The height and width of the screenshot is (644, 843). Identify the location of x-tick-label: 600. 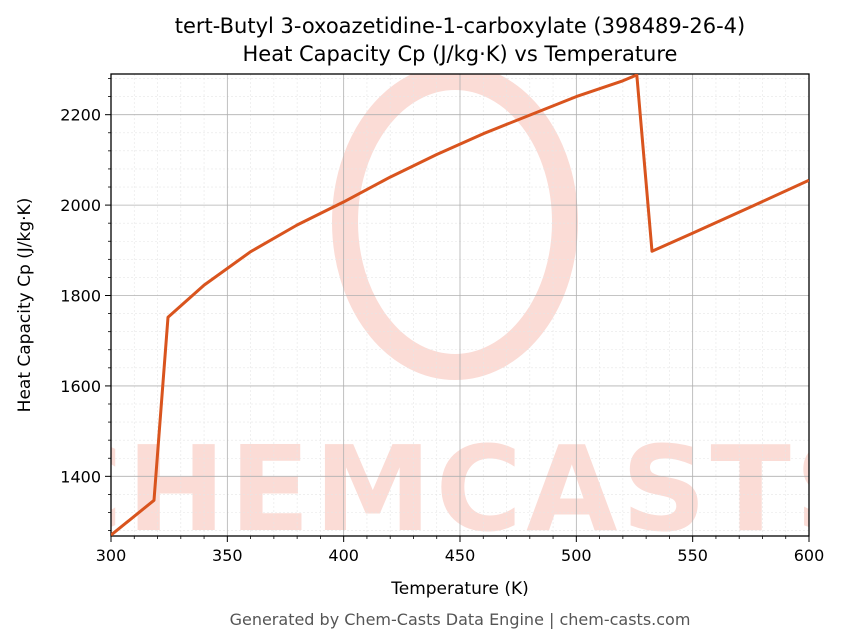
(809, 555).